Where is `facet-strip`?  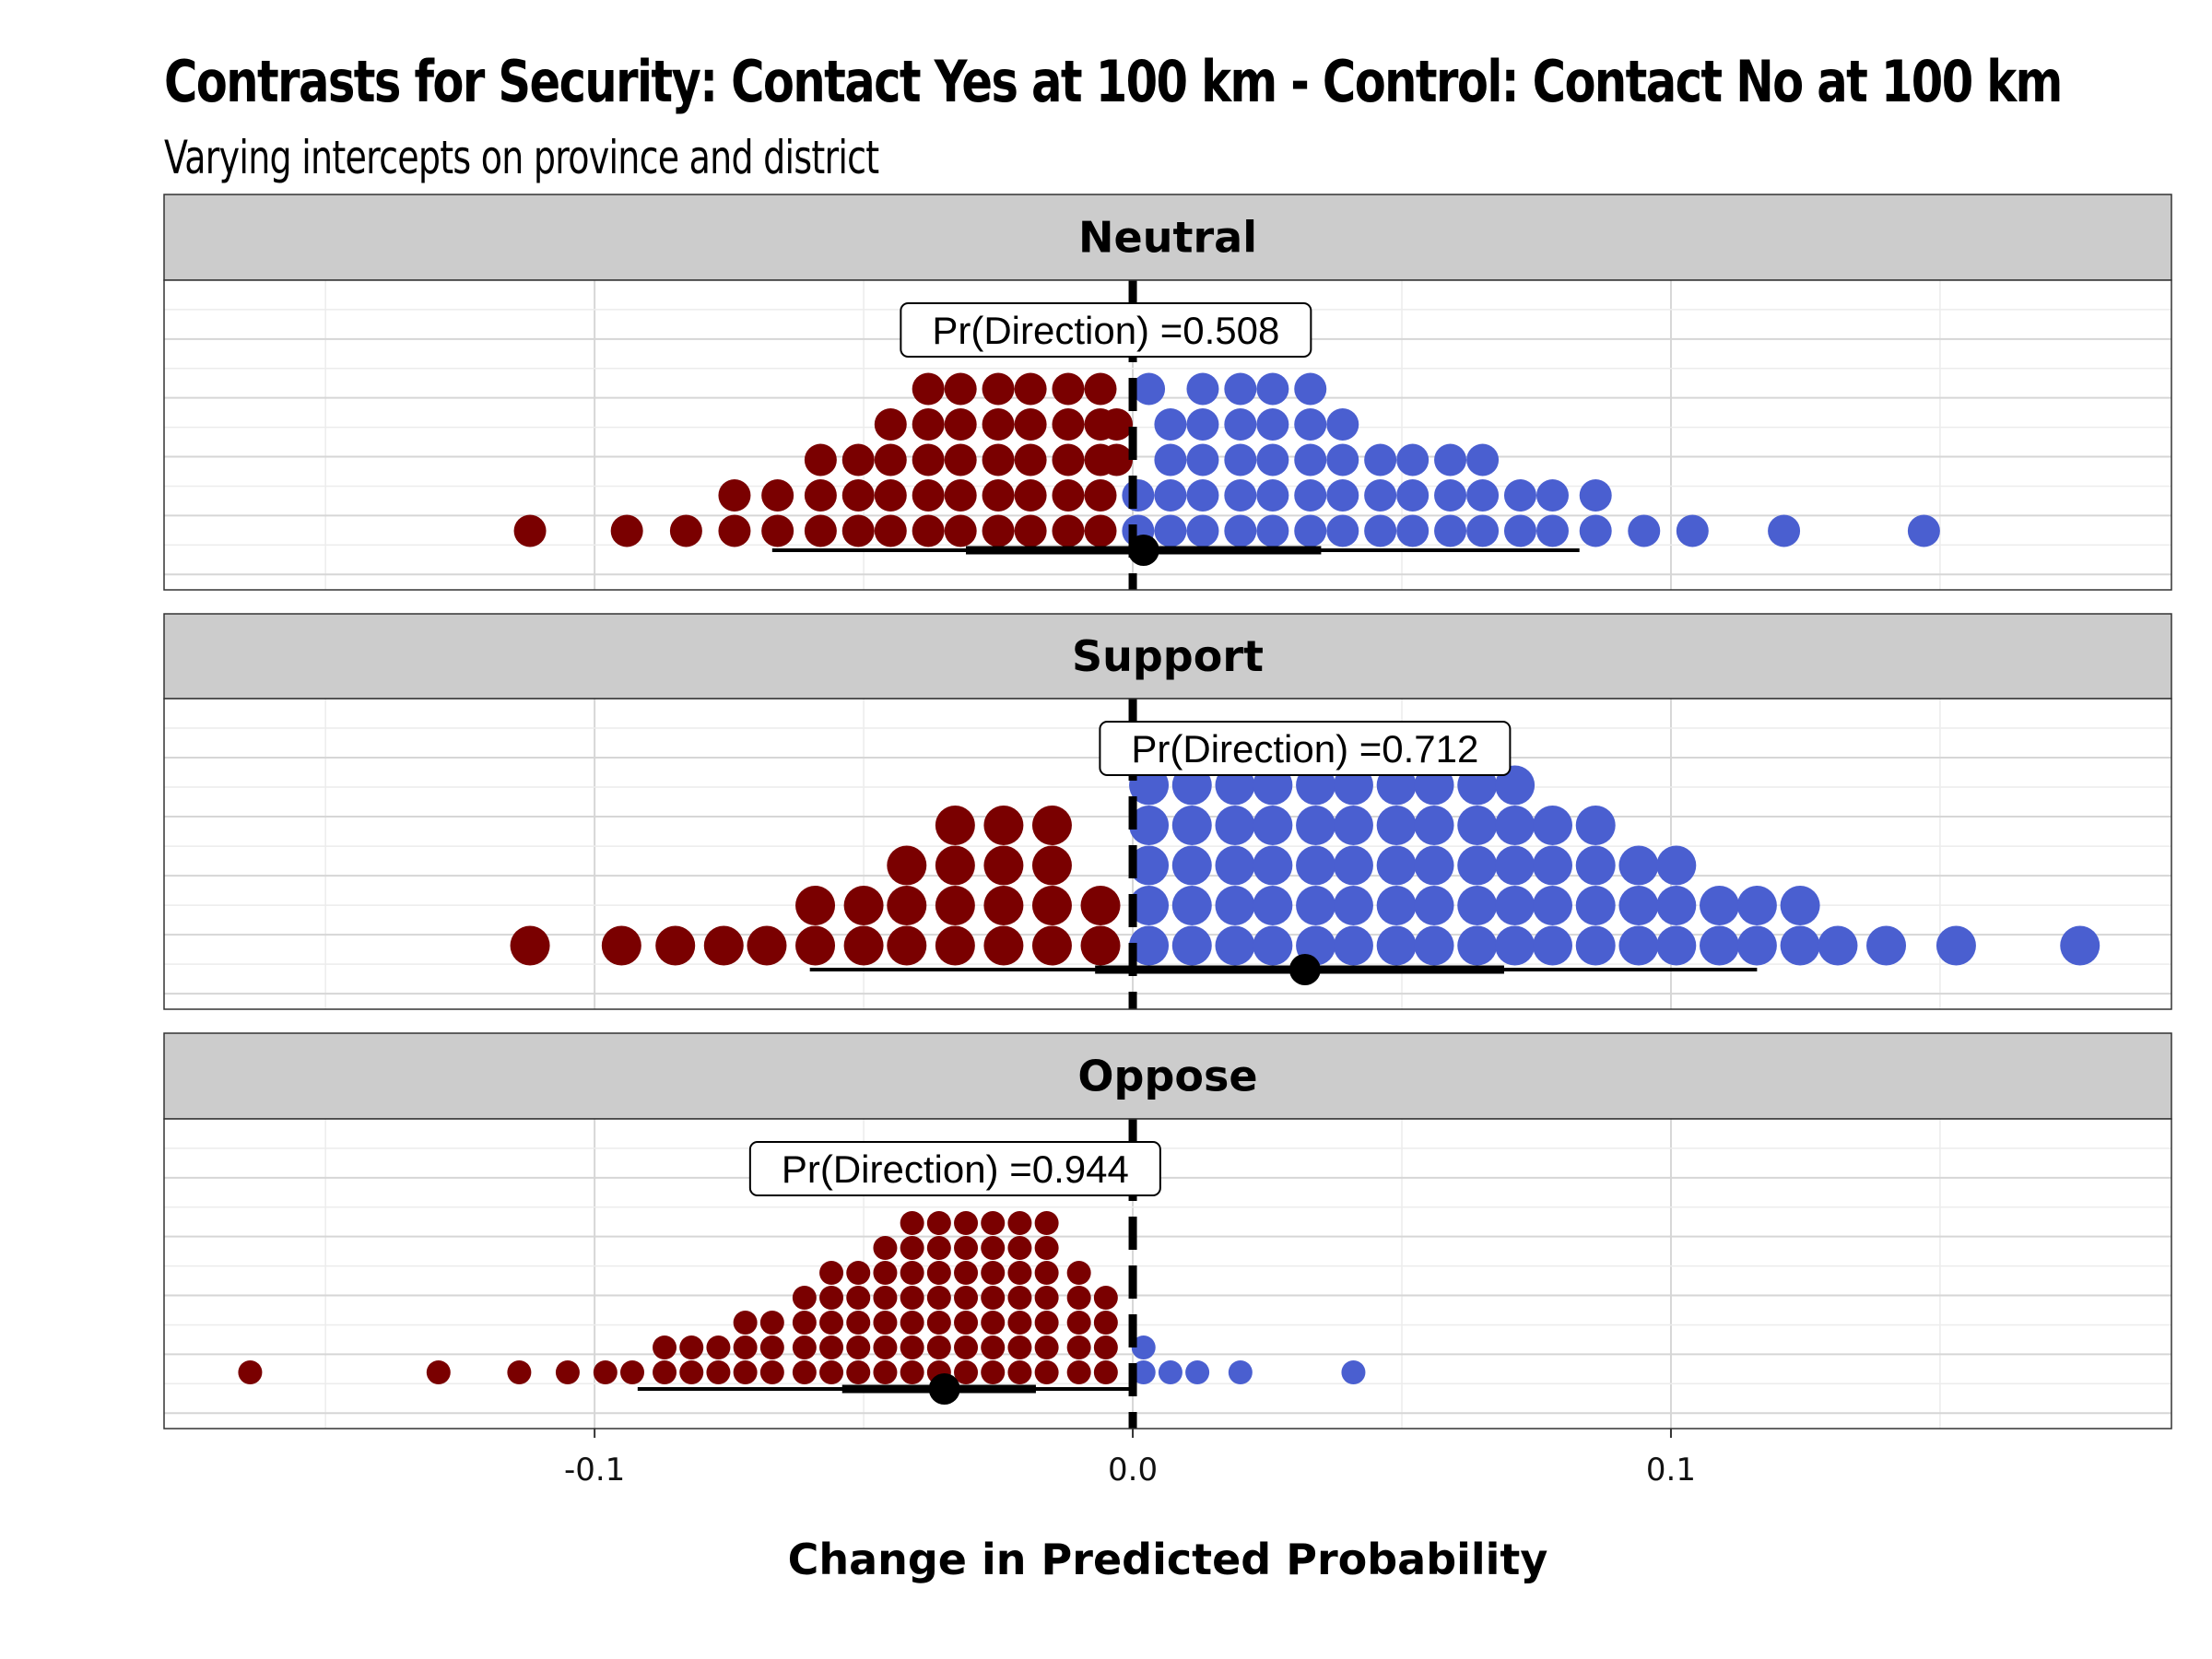
facet-strip is located at coordinates (1167, 1076).